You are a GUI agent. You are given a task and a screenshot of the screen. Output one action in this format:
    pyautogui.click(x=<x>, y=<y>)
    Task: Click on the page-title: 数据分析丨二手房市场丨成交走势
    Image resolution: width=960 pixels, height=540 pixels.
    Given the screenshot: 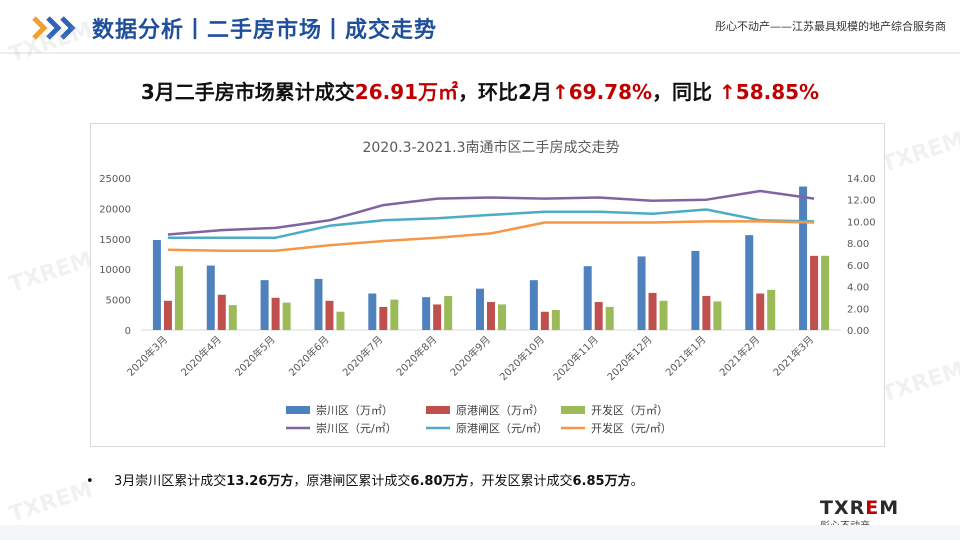 What is the action you would take?
    pyautogui.click(x=265, y=30)
    